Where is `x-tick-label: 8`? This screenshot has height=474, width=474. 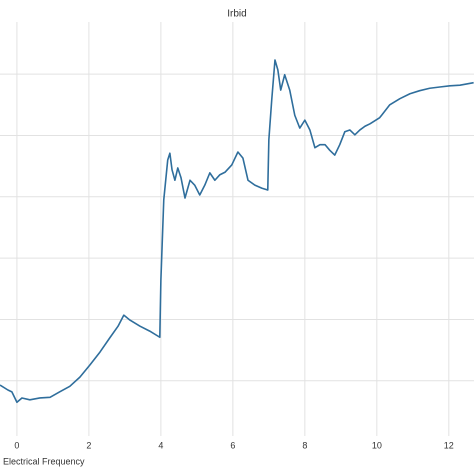 x-tick-label: 8 is located at coordinates (304, 445).